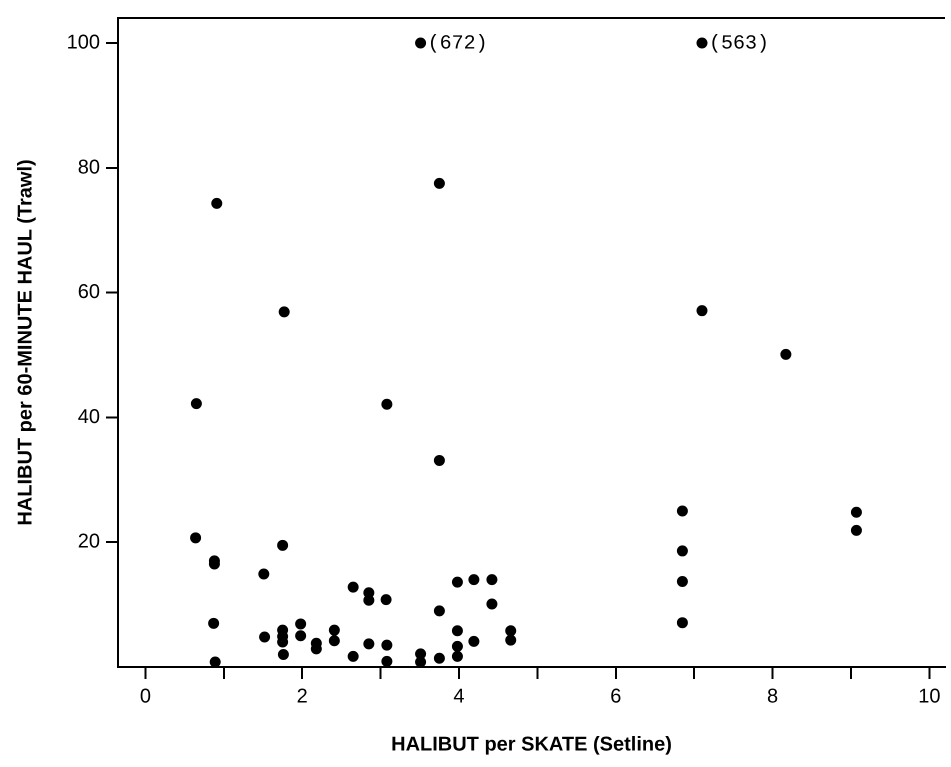 This screenshot has height=767, width=951. I want to click on y-tick-label: 60, so click(89, 292).